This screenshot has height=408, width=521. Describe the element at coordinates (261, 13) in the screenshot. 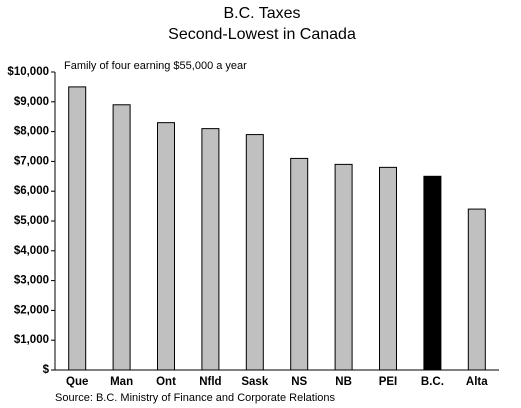

I see `chart-title: B.C. Taxes` at that location.